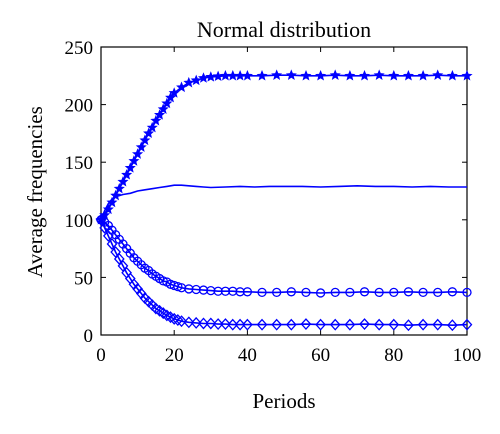 The height and width of the screenshot is (434, 500). I want to click on series-2-circle, so click(284, 256).